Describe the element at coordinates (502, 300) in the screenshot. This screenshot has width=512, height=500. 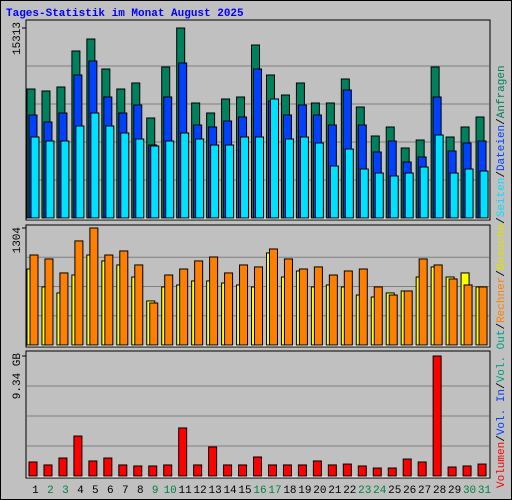
I see `legend-entry: Rechner` at that location.